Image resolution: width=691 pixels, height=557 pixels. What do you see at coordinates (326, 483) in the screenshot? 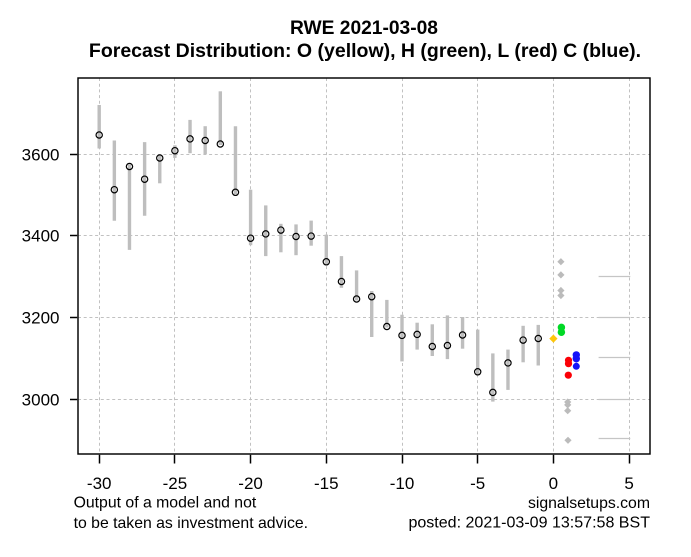
I see `svg-text: -15` at bounding box center [326, 483].